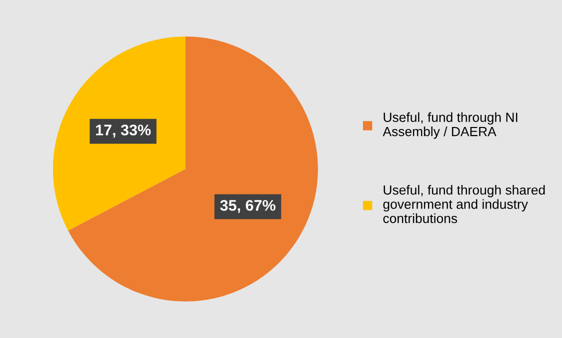  What do you see at coordinates (464, 204) in the screenshot?
I see `legend-label: Useful, fund through shared government and industry contributions` at bounding box center [464, 204].